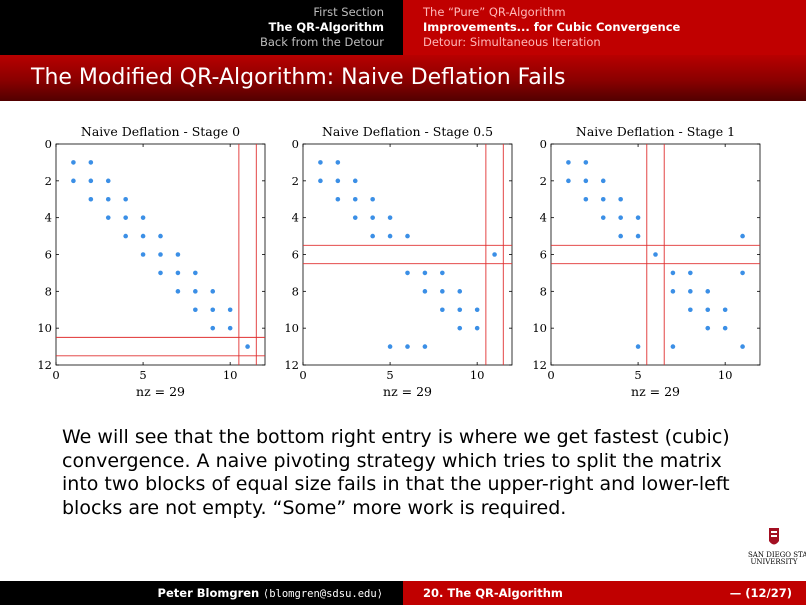 The height and width of the screenshot is (606, 806). Describe the element at coordinates (348, 12) in the screenshot. I see `nav-section-first: First Section` at that location.